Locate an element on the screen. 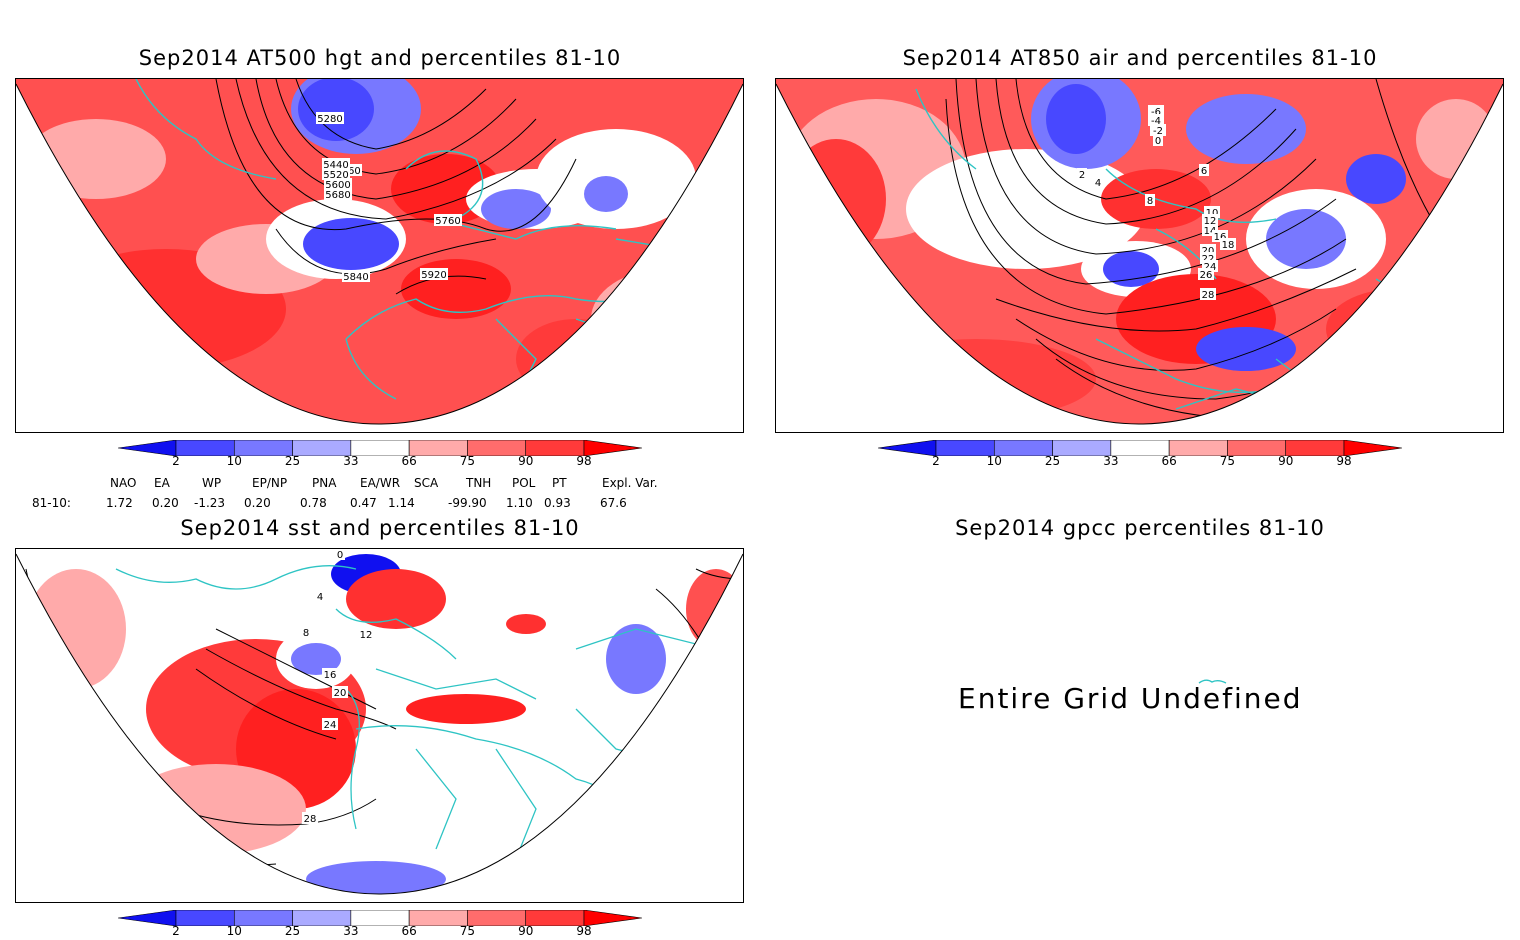  contour-label: -2 is located at coordinates (1158, 131).